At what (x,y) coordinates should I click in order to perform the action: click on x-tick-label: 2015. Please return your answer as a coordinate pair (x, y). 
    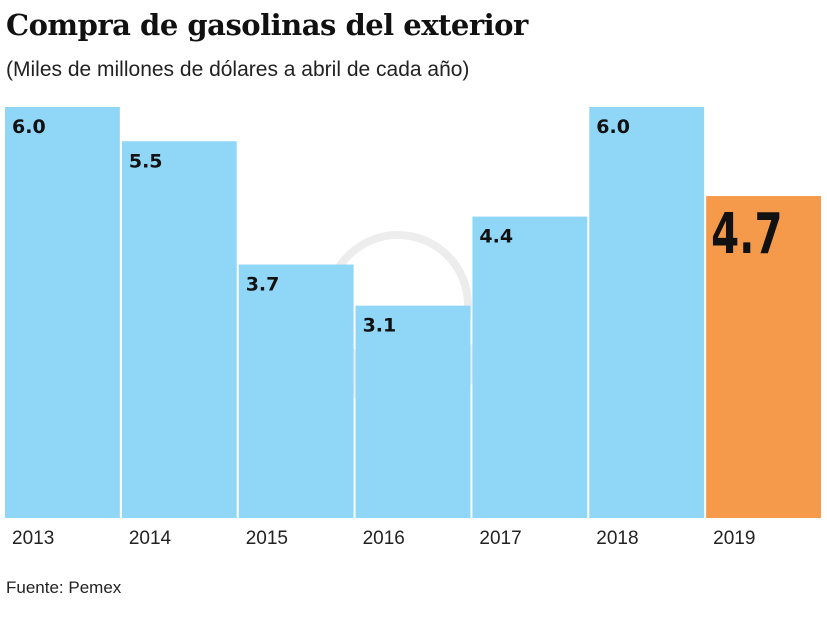
    Looking at the image, I should click on (267, 538).